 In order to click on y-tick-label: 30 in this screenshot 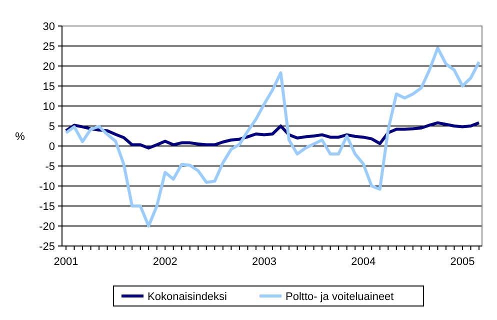, I will do `click(48, 26)`.